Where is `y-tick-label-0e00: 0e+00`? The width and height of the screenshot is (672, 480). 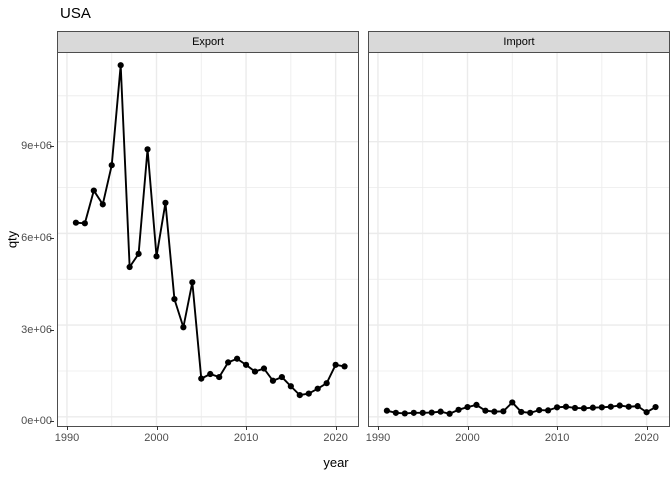
y-tick-label-0e00: 0e+00 is located at coordinates (36, 421).